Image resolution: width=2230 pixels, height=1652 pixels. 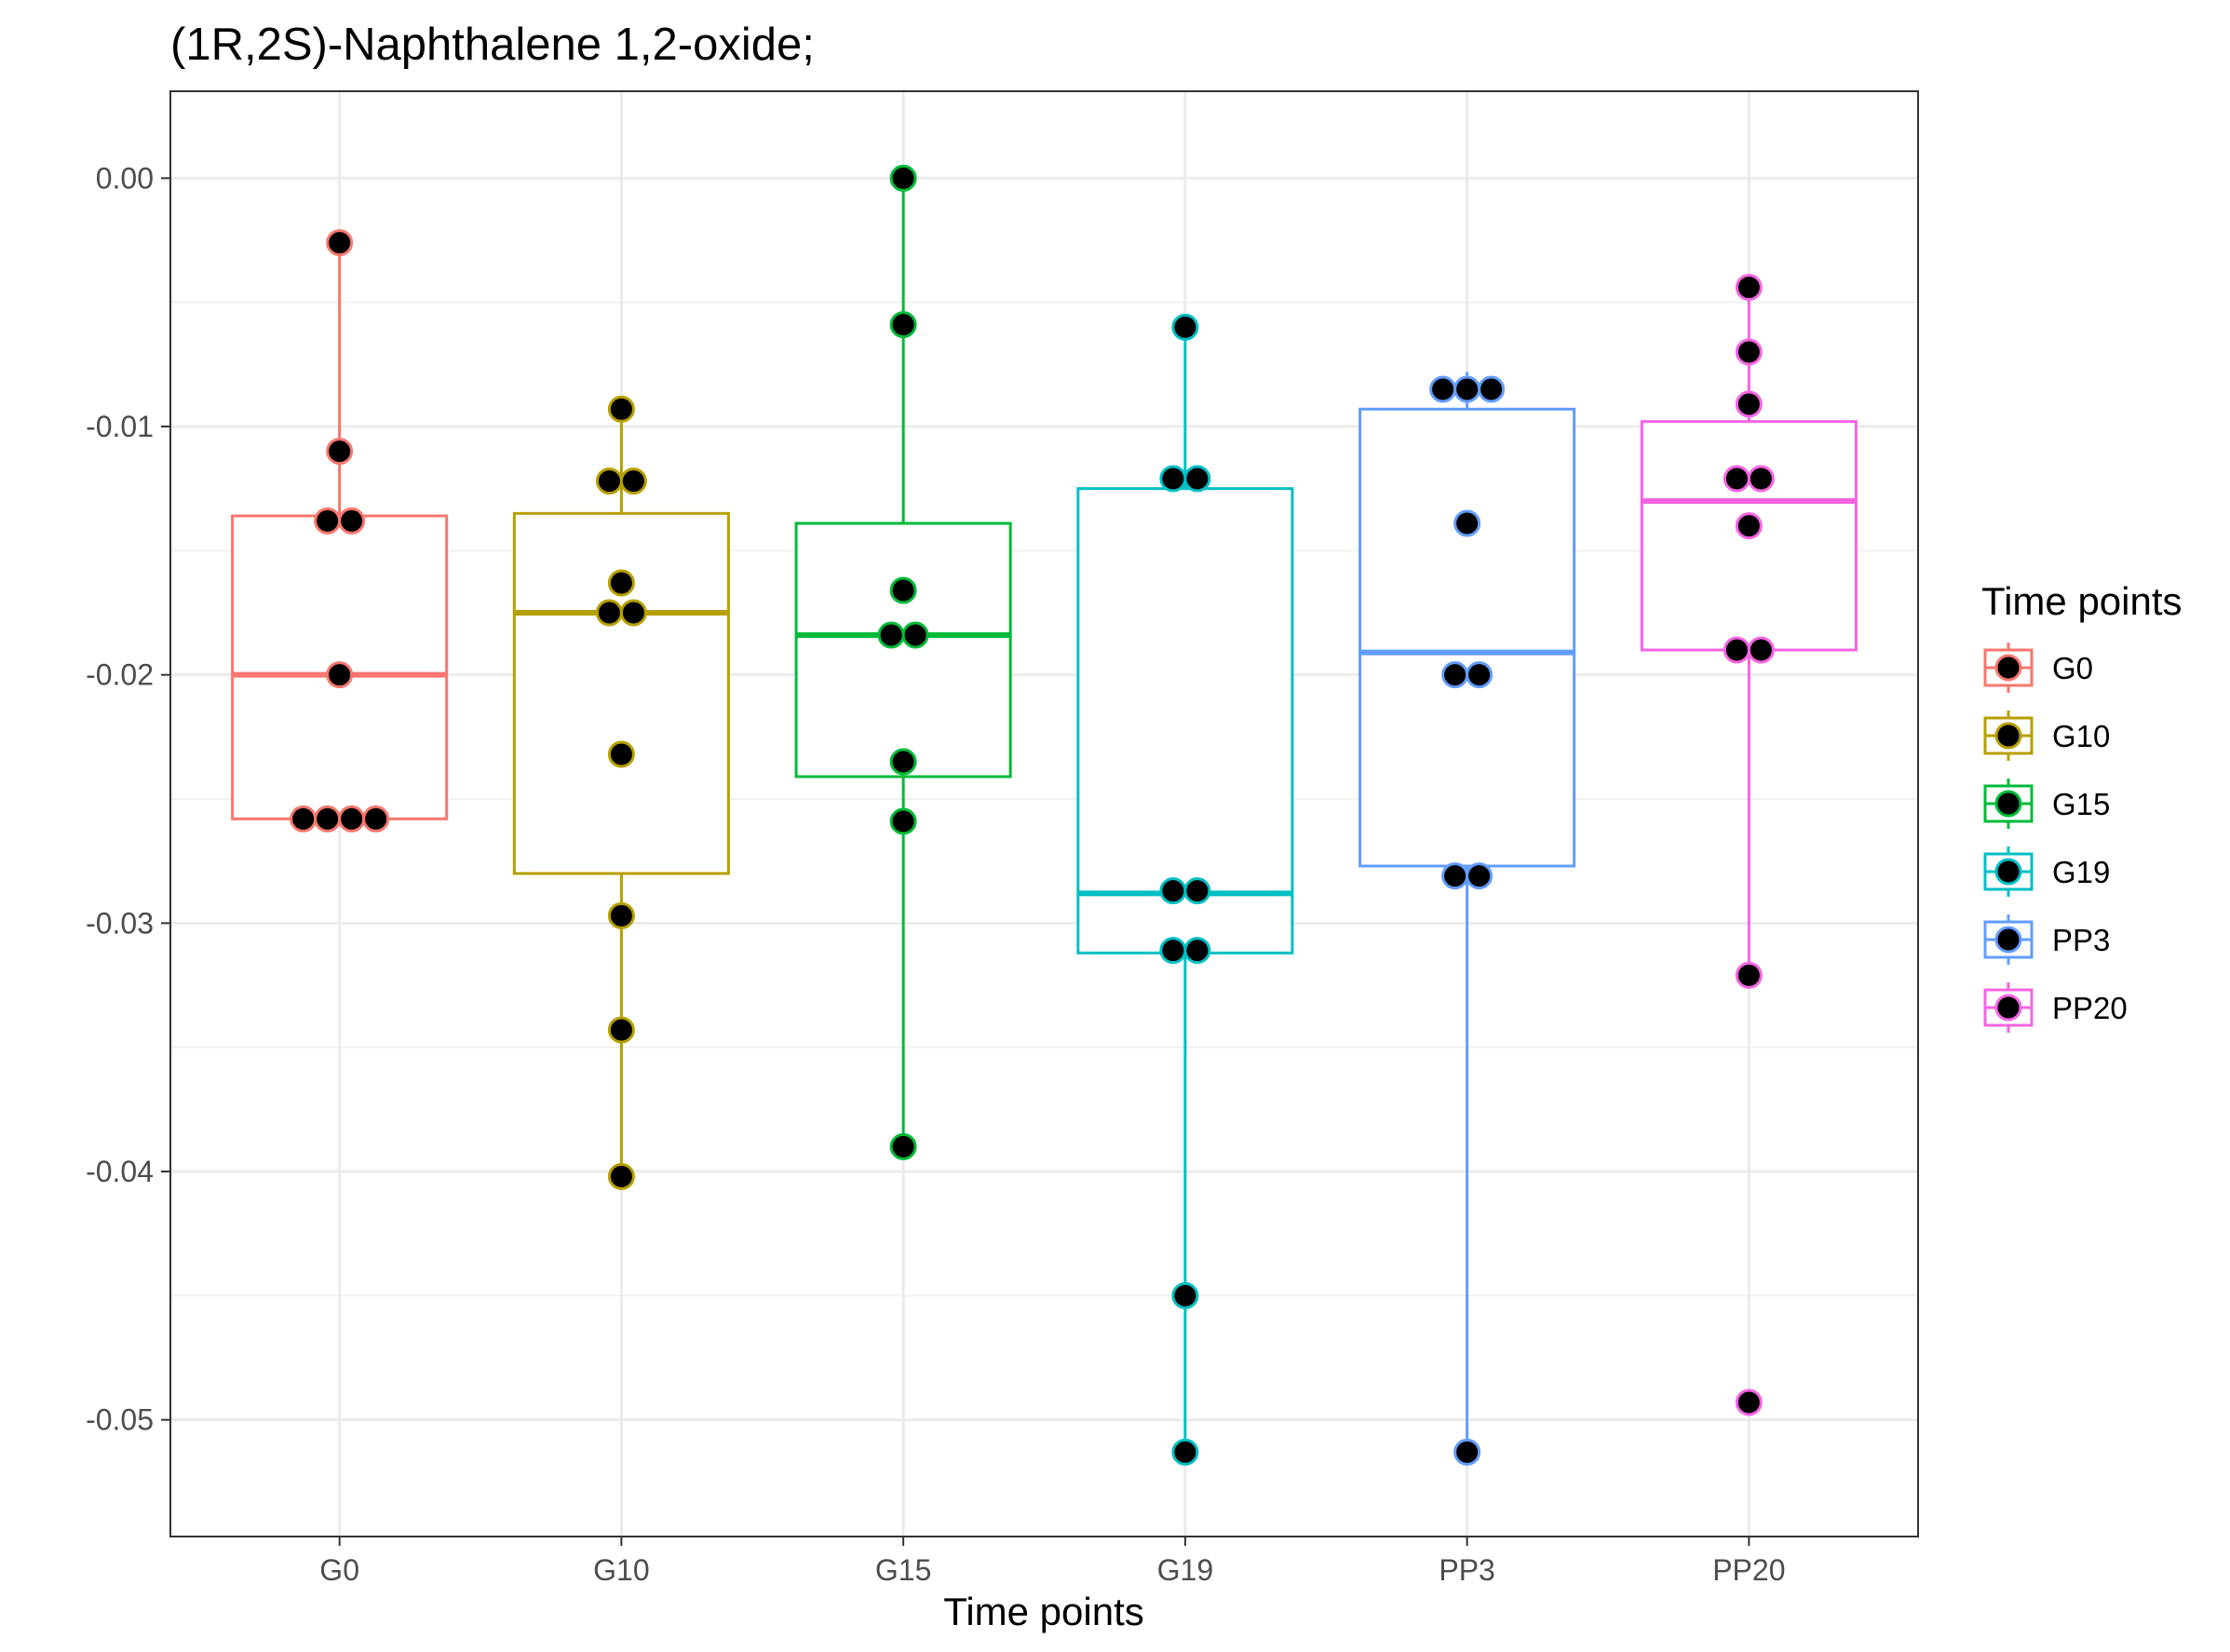 What do you see at coordinates (120, 1171) in the screenshot?
I see `y-tick-label: -0.04` at bounding box center [120, 1171].